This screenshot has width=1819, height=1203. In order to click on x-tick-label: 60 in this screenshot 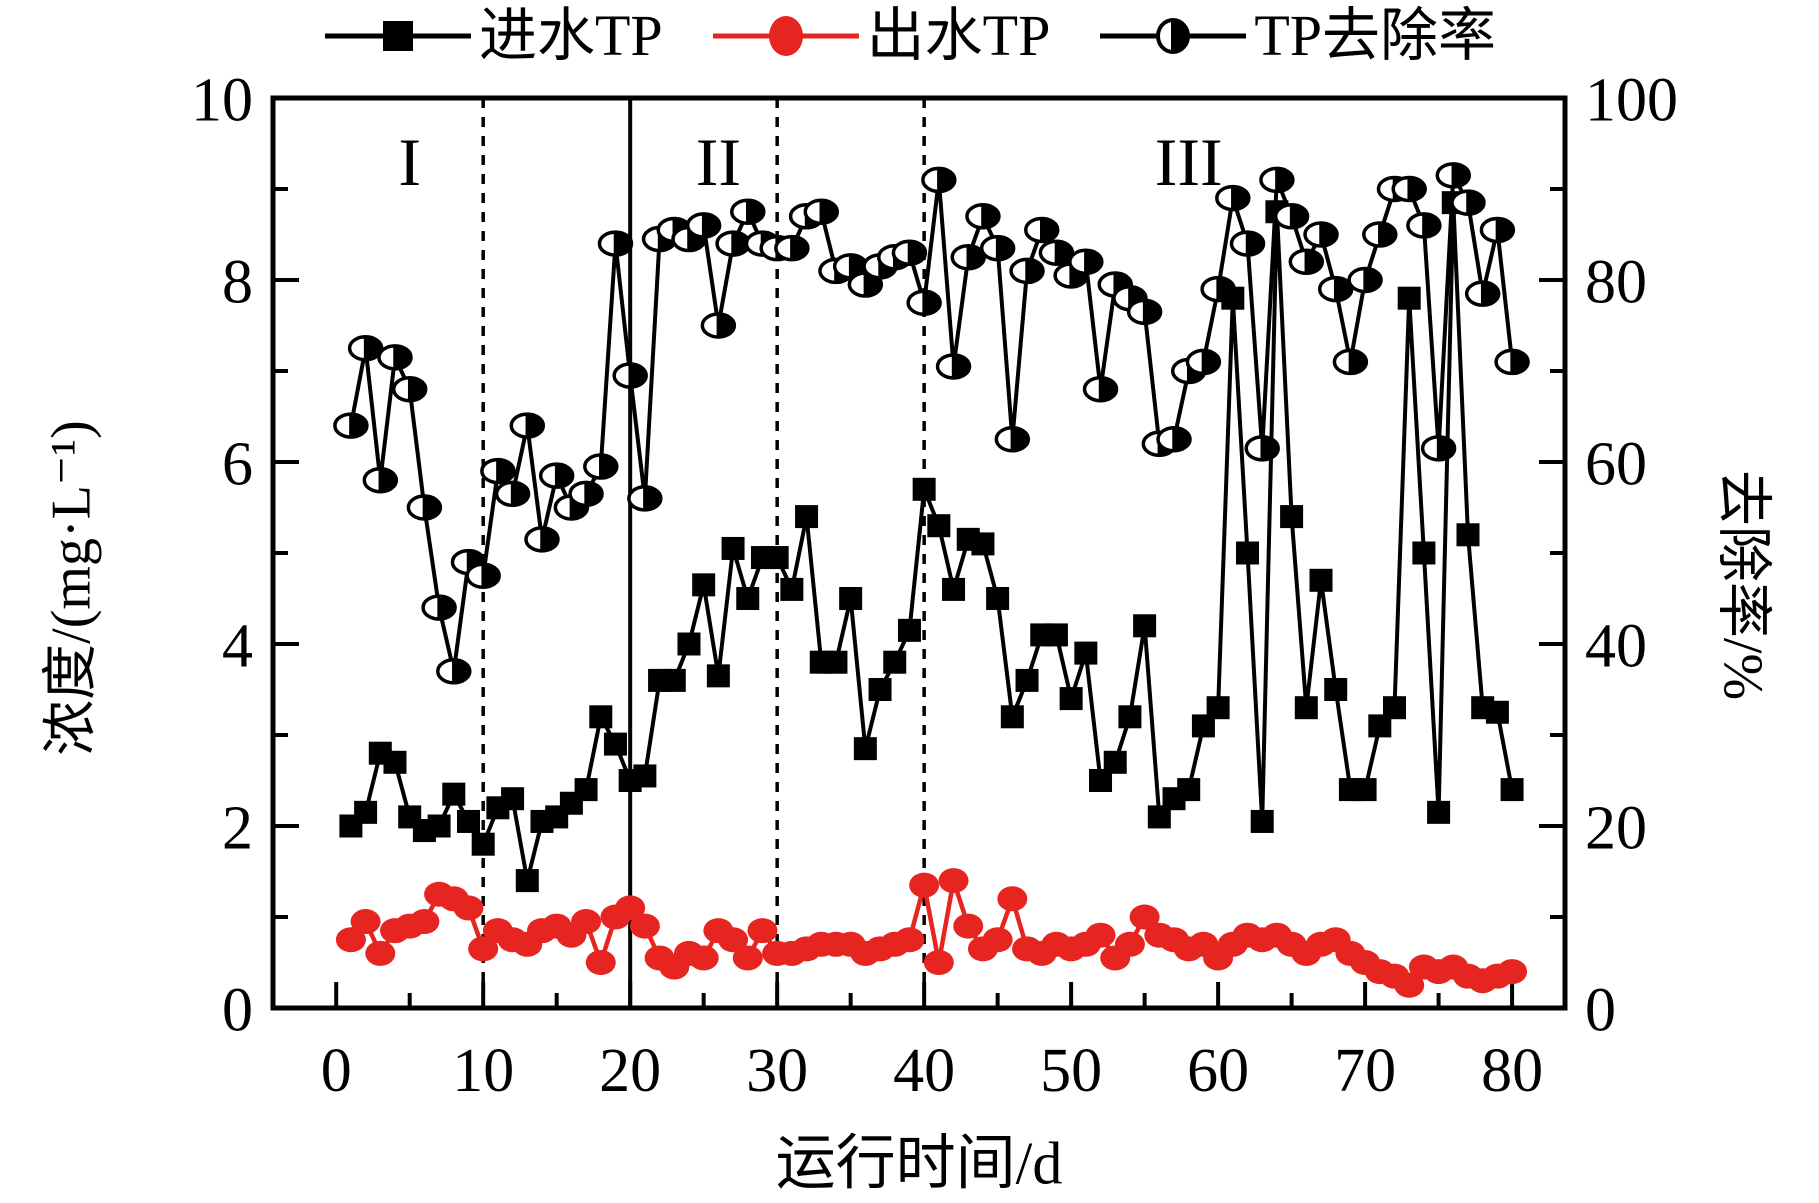, I will do `click(1218, 1071)`.